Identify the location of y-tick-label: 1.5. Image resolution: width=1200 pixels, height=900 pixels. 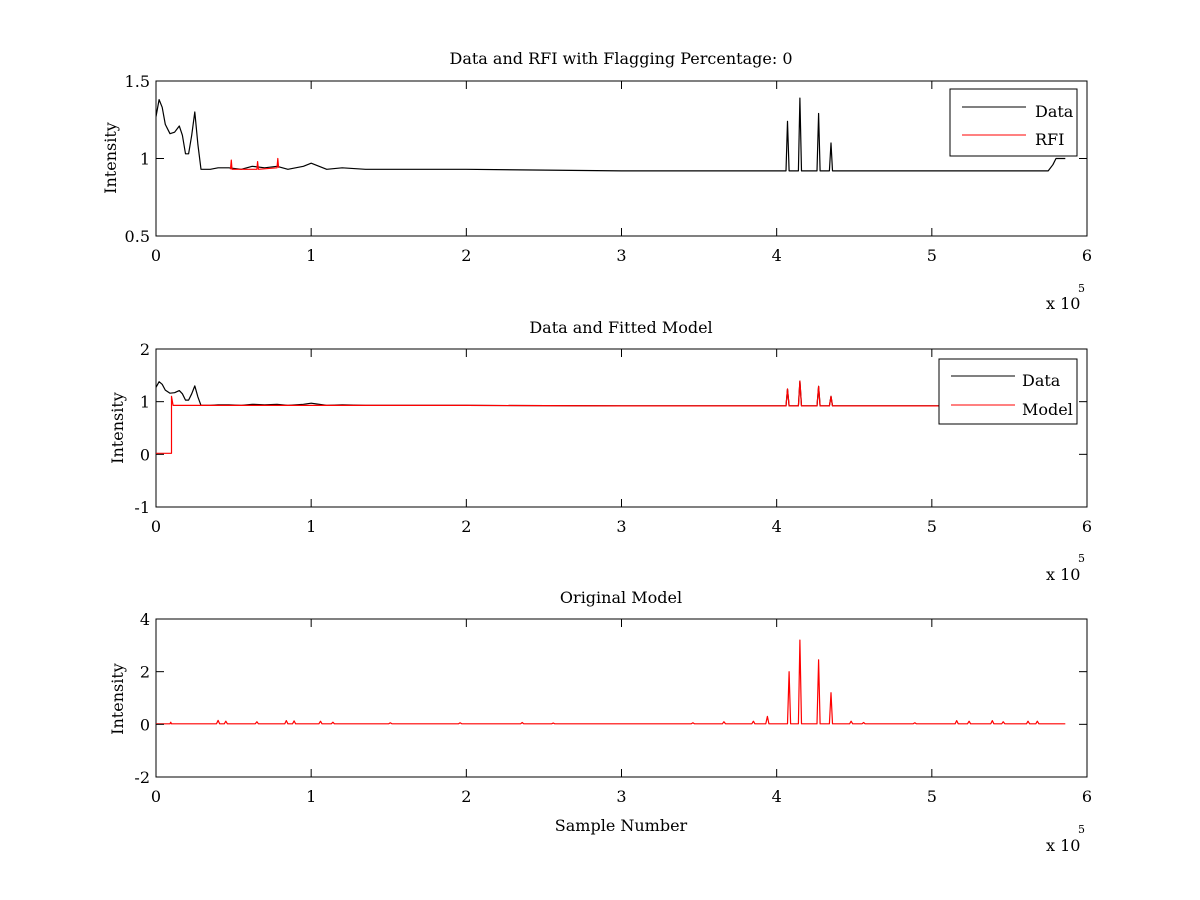
(137, 81).